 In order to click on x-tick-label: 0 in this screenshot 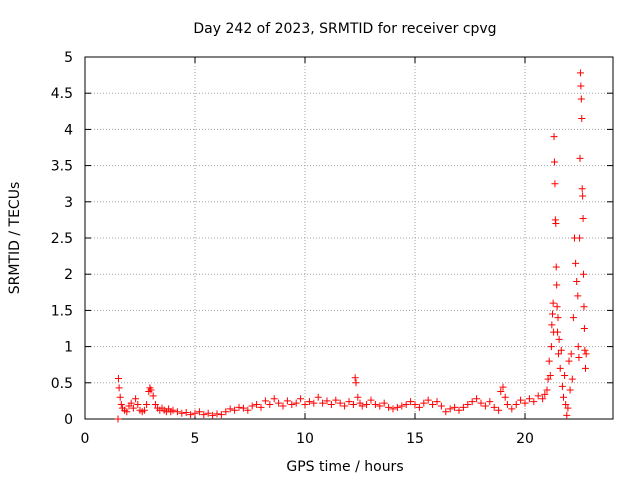, I will do `click(85, 439)`.